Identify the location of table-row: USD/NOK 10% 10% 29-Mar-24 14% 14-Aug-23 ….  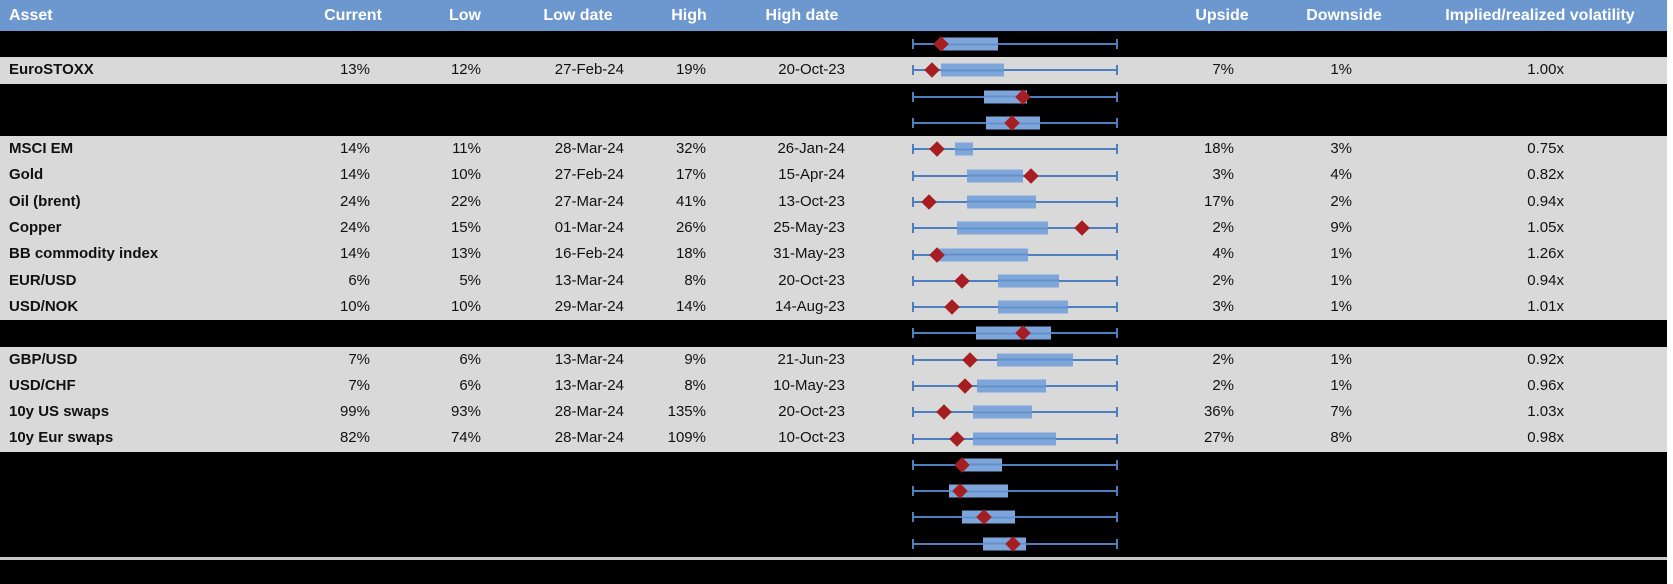
(833, 307).